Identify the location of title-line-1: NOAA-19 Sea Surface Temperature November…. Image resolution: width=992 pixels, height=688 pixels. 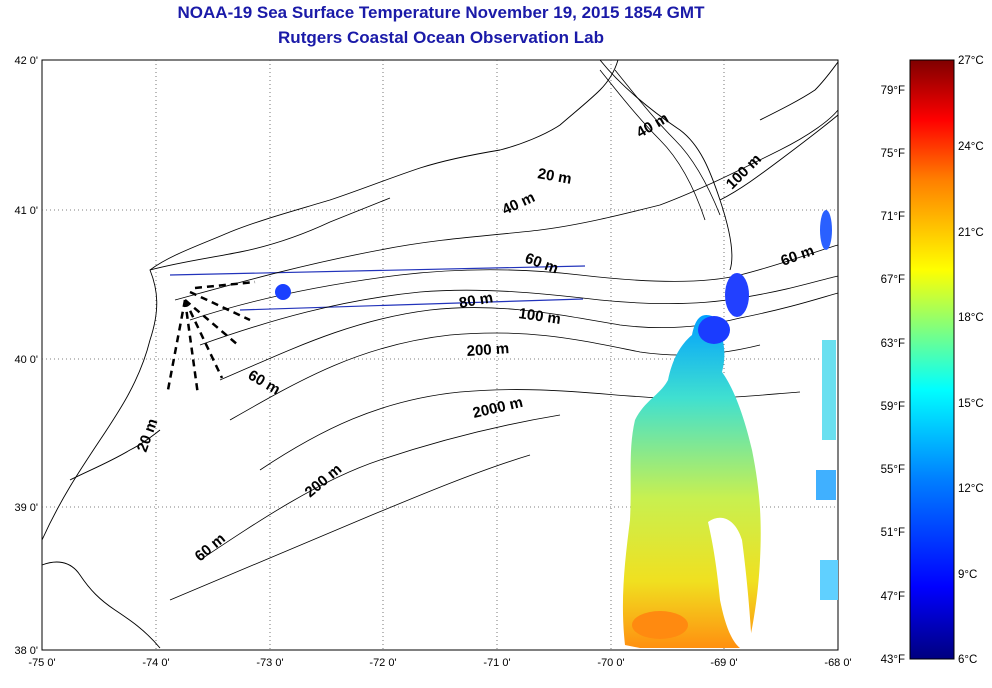
(441, 12).